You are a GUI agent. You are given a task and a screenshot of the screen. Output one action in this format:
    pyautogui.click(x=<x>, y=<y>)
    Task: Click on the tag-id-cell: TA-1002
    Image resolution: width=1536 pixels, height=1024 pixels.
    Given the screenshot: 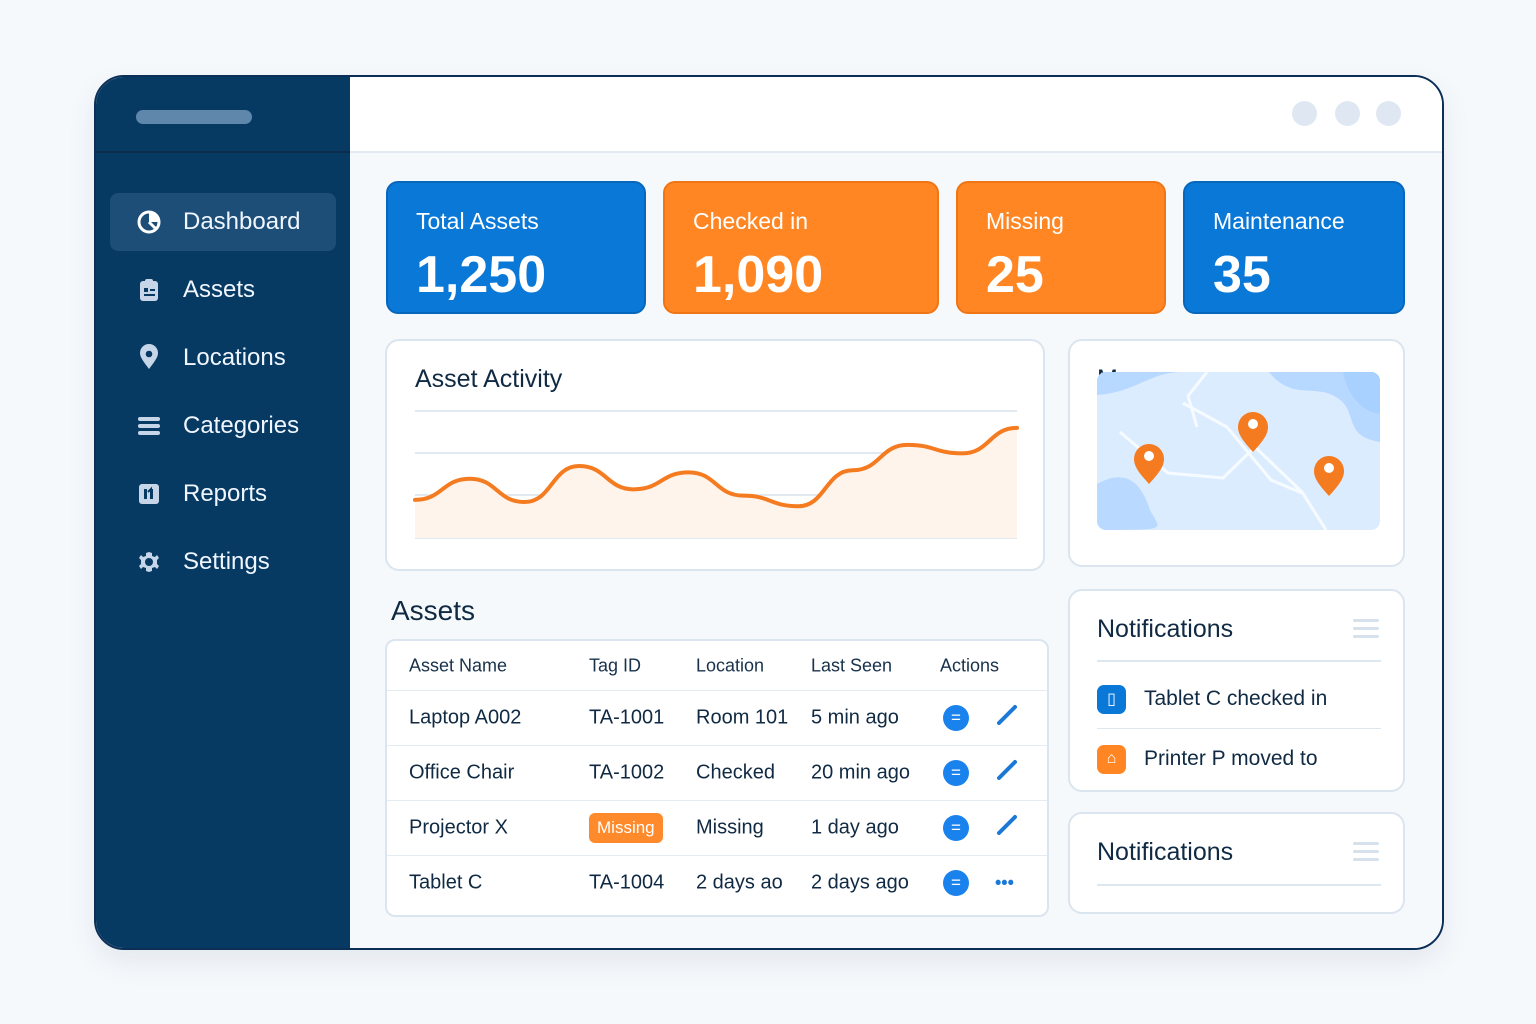 What is the action you would take?
    pyautogui.click(x=627, y=772)
    